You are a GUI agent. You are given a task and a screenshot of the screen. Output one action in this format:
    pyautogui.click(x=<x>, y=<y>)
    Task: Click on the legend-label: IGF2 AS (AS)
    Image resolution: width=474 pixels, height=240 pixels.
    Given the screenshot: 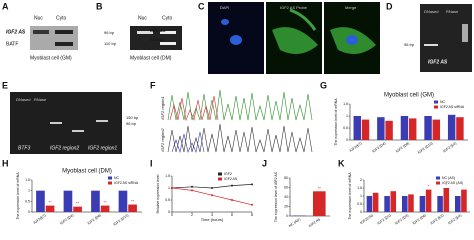 What is the action you would take?
    pyautogui.click(x=452, y=183)
    